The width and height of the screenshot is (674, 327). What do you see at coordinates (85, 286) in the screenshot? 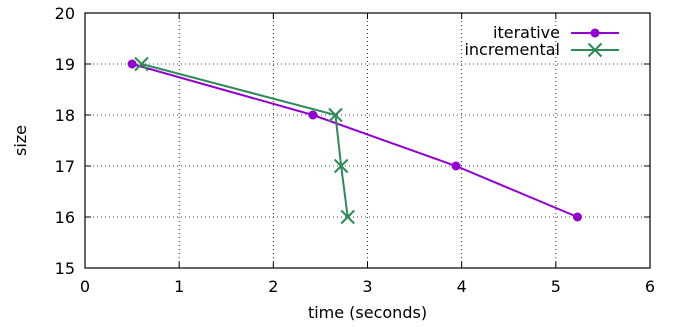
I see `x-tick-label: 0` at bounding box center [85, 286].